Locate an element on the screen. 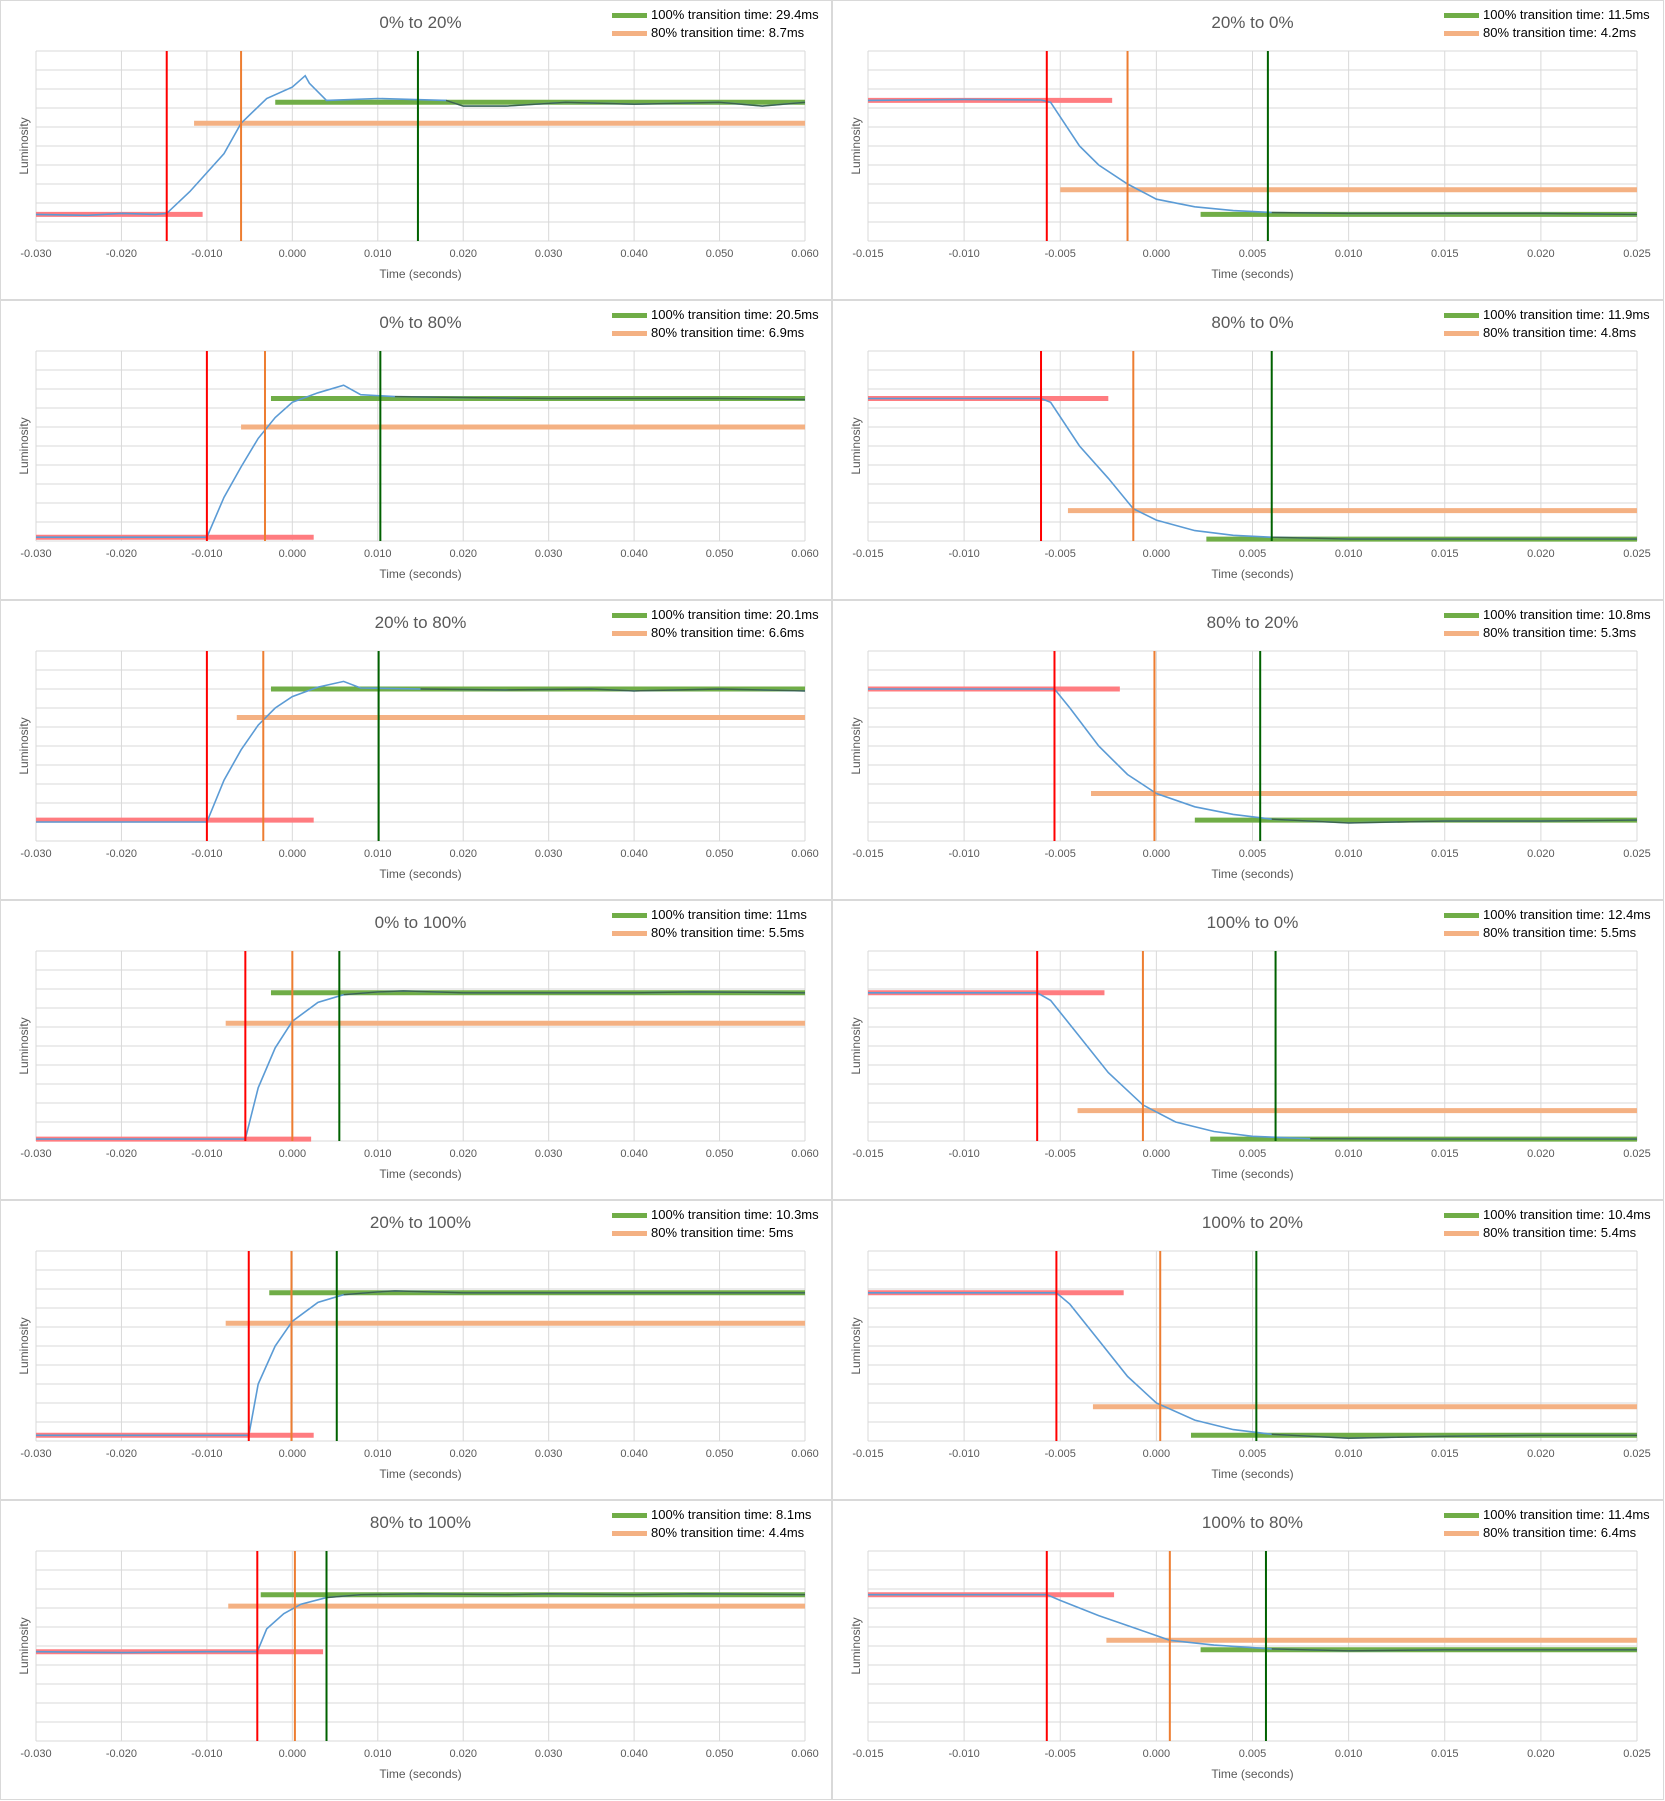 The width and height of the screenshot is (1665, 1801). chart-title: 20% to 0% is located at coordinates (1252, 22).